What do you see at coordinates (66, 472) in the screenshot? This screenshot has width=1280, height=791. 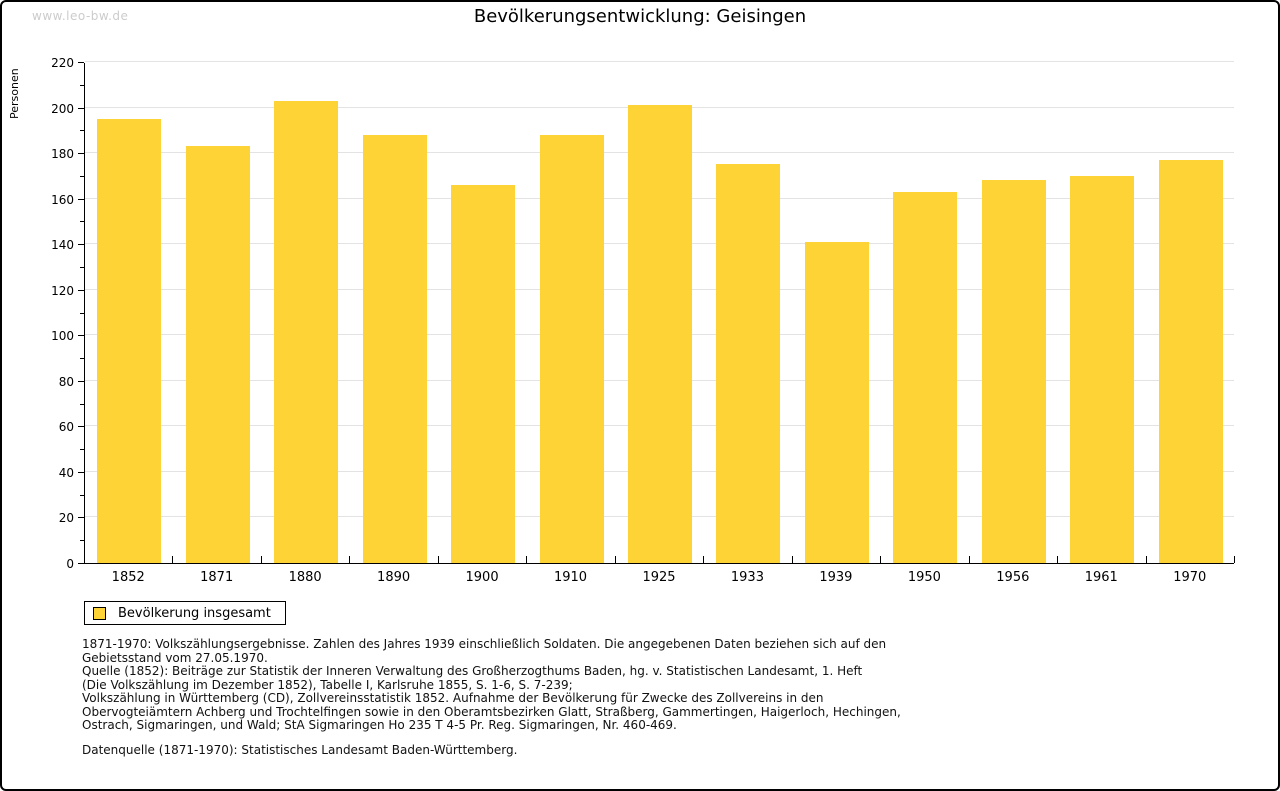 I see `y-tick-label-40: 40` at bounding box center [66, 472].